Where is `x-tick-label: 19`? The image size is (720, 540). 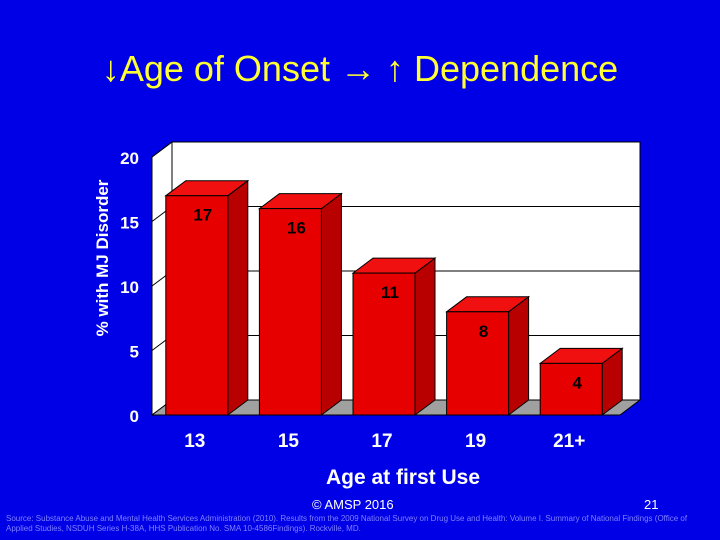 x-tick-label: 19 is located at coordinates (475, 441).